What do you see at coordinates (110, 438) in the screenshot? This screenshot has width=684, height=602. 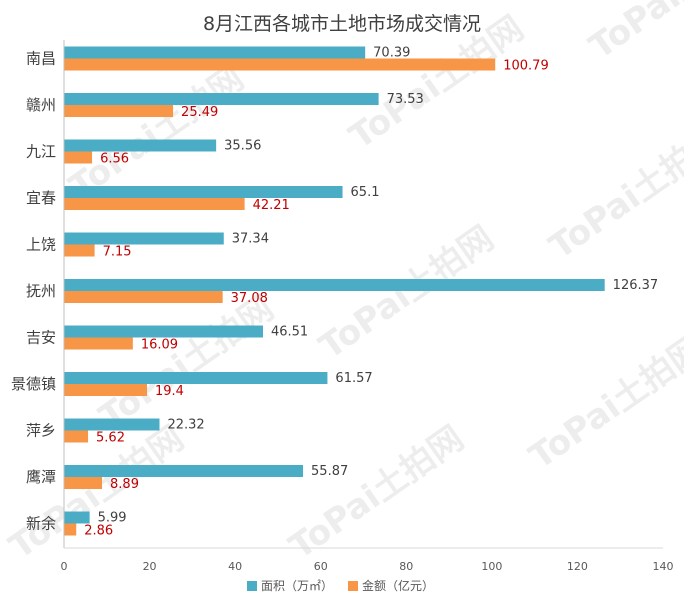 I see `data-label-amount: 5.62` at bounding box center [110, 438].